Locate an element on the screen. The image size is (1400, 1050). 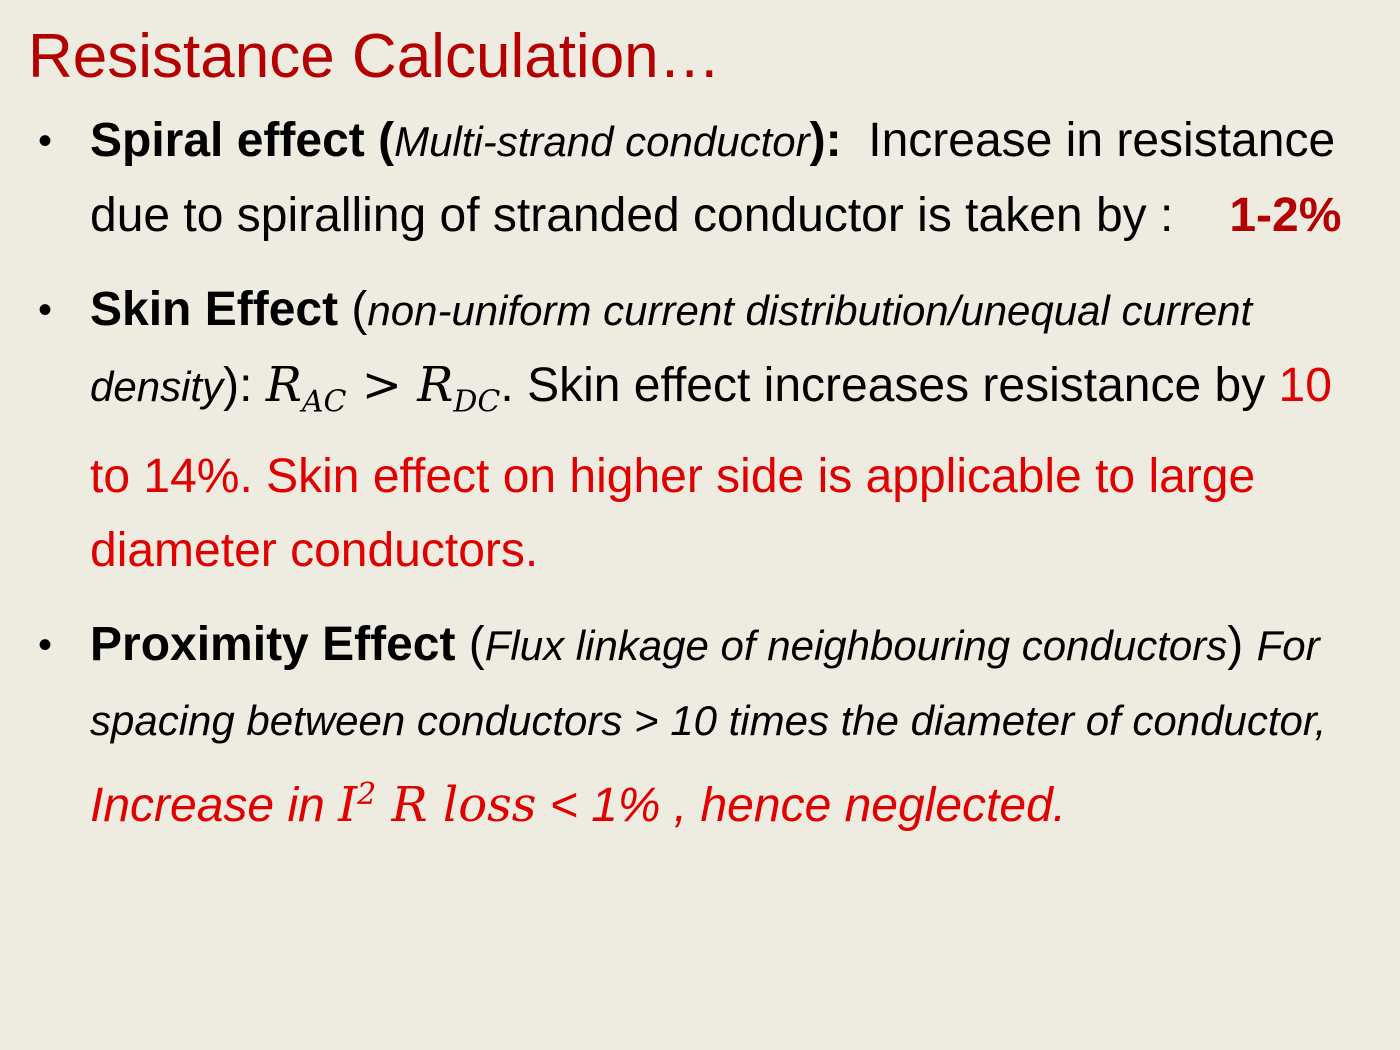
eq-end: . is located at coordinates (507, 385).